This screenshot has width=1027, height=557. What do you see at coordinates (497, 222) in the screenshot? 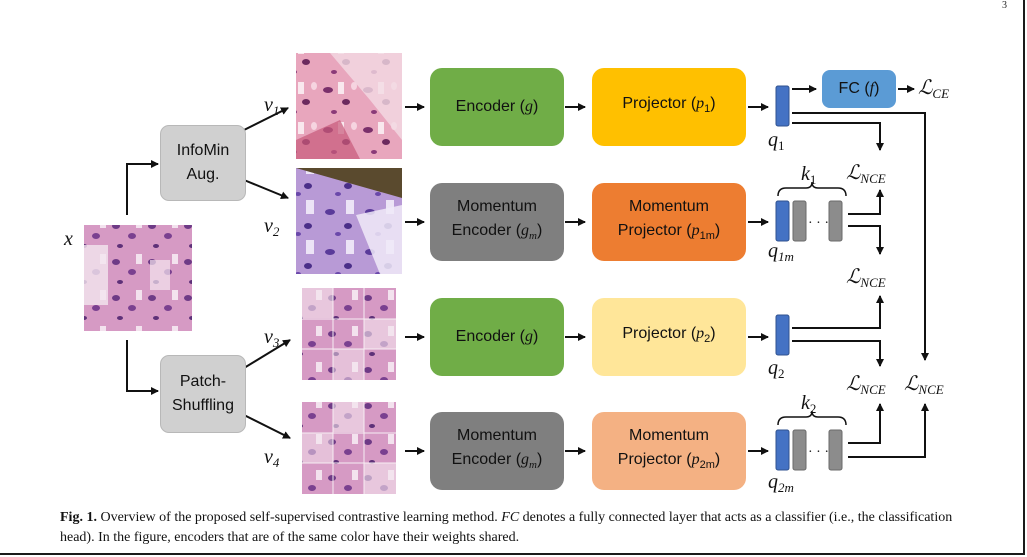
I see `momentum-encoder-1: Momentum Encoder (gm)` at bounding box center [497, 222].